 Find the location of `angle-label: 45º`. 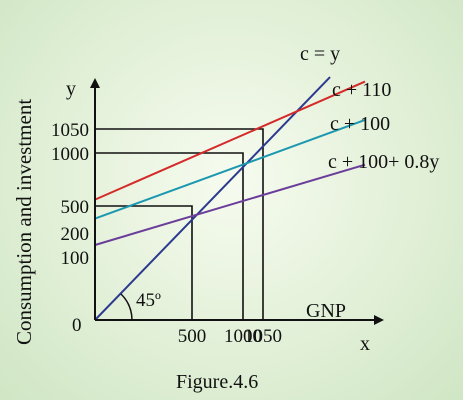

angle-label: 45º is located at coordinates (148, 300).